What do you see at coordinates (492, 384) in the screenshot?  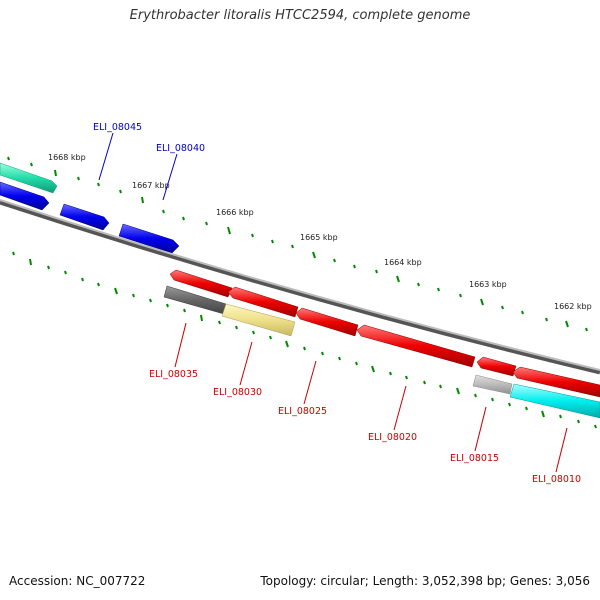 I see `lightgrey-feature` at bounding box center [492, 384].